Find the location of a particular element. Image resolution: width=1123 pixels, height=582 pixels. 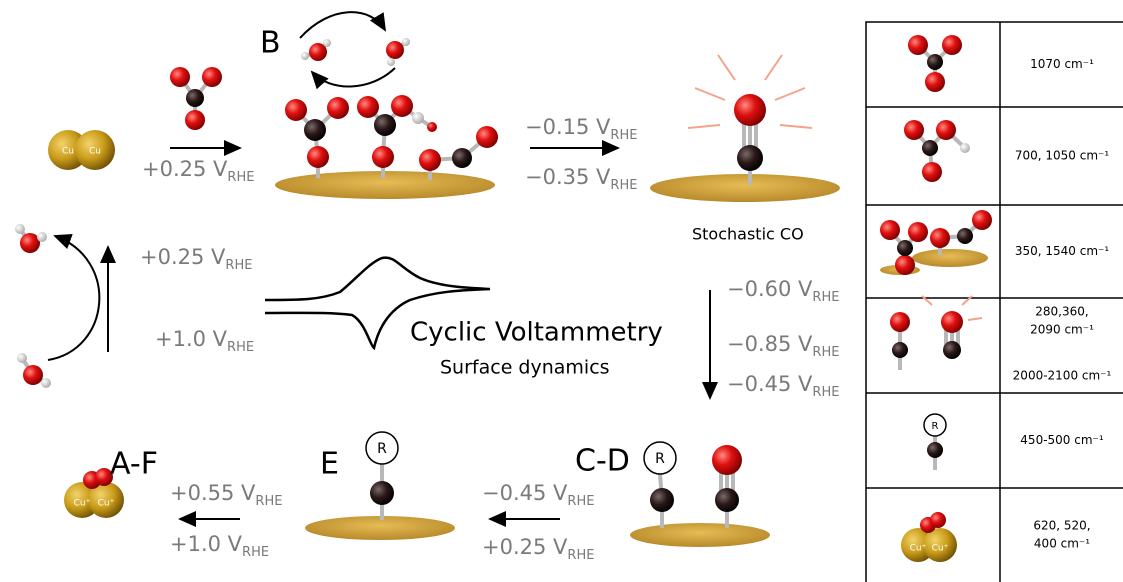

potential: −0.45 VRHE is located at coordinates (538, 495).